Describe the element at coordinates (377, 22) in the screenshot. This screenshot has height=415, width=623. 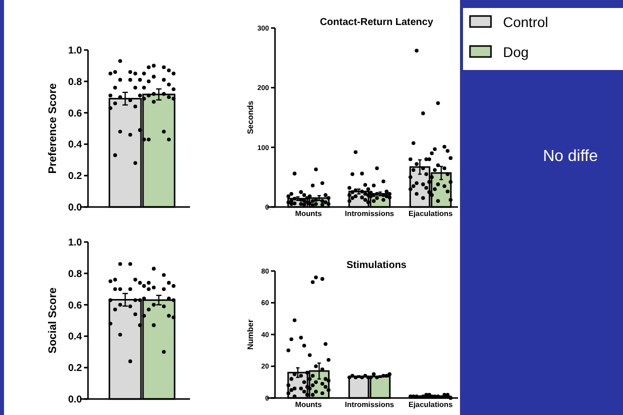
I see `chart-title: Contact-Return Latency` at that location.